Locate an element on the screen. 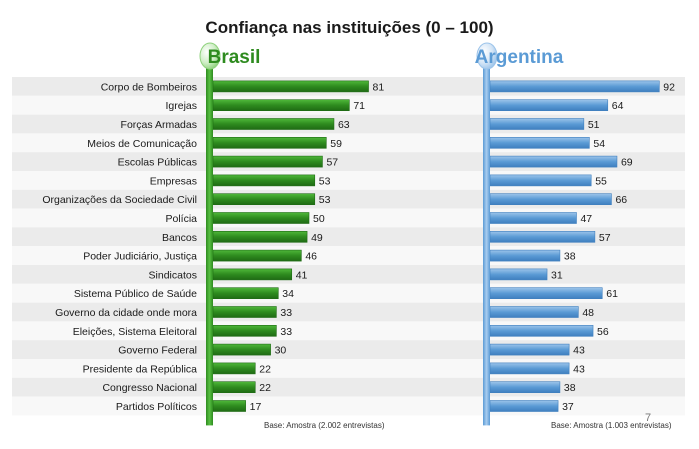 Image resolution: width=699 pixels, height=449 pixels. value-label: 61 is located at coordinates (612, 294).